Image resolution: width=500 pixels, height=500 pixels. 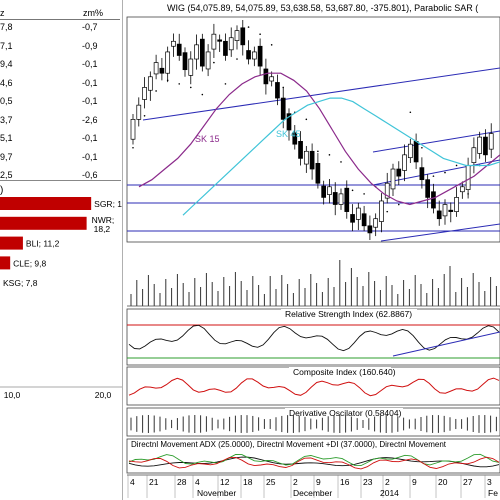 I want to click on x-tick-label: 12, so click(x=225, y=482).